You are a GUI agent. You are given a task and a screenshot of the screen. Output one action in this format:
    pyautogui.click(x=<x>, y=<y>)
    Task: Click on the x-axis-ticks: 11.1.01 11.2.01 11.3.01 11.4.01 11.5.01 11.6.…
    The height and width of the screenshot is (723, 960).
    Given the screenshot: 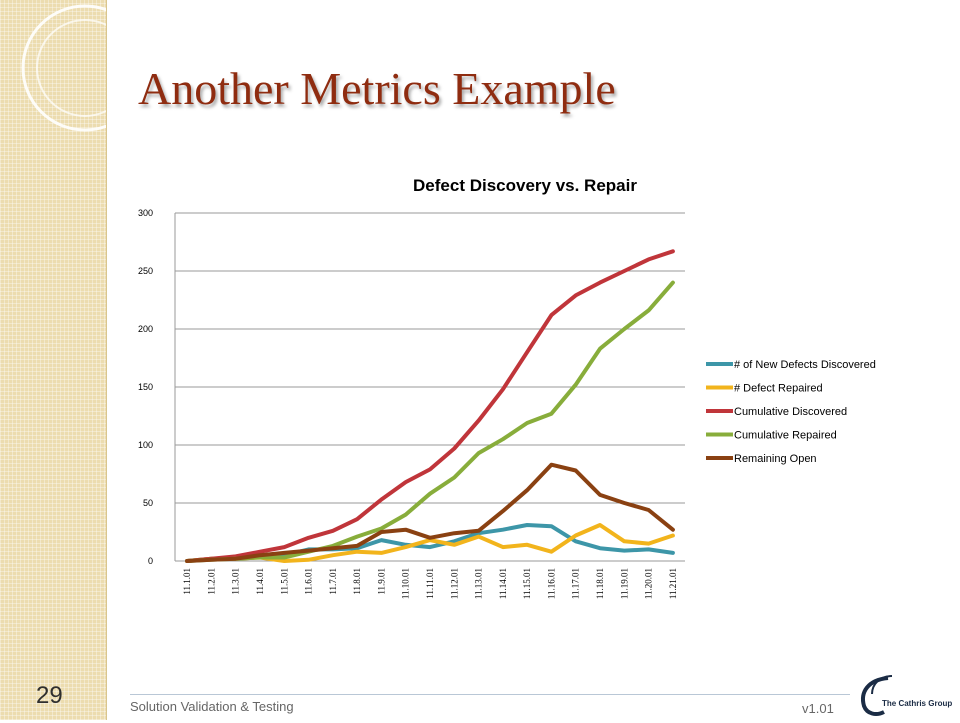 What is the action you would take?
    pyautogui.click(x=430, y=583)
    